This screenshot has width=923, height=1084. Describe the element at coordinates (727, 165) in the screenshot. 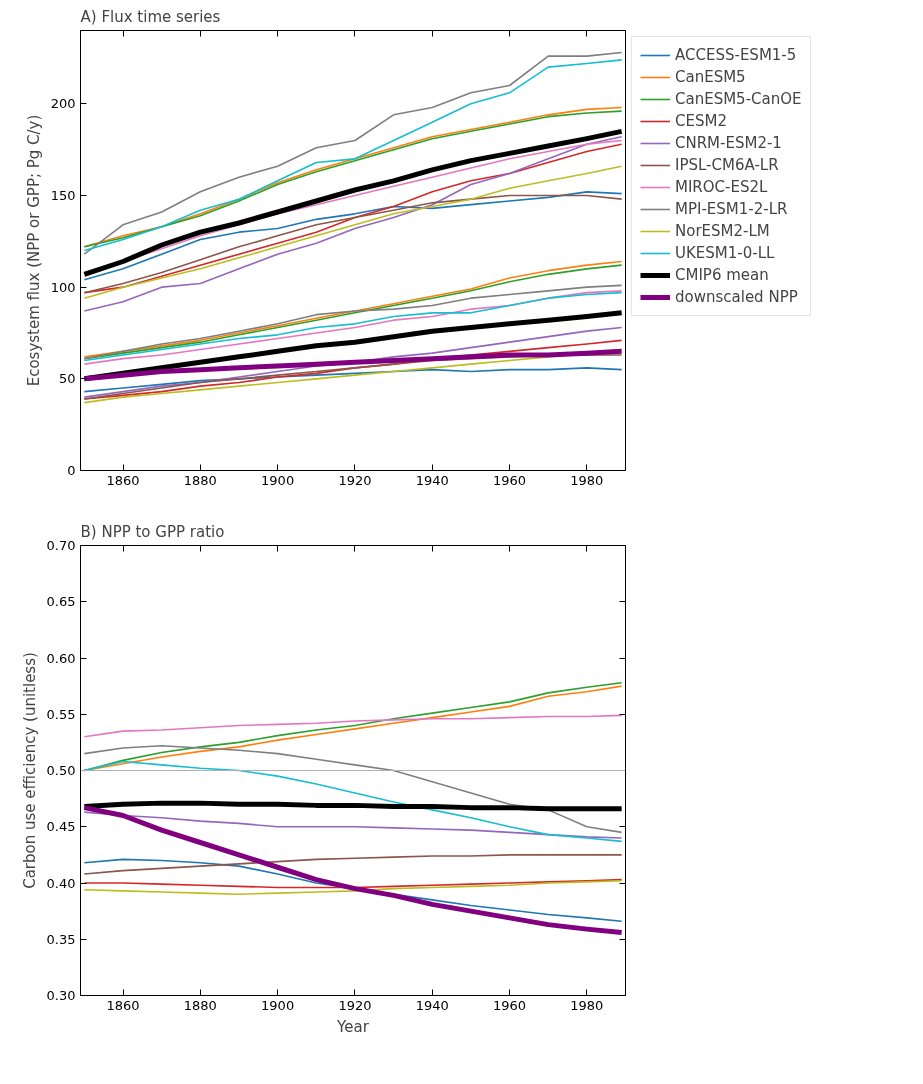

I see `legend-label: IPSL-CM6A-LR` at that location.